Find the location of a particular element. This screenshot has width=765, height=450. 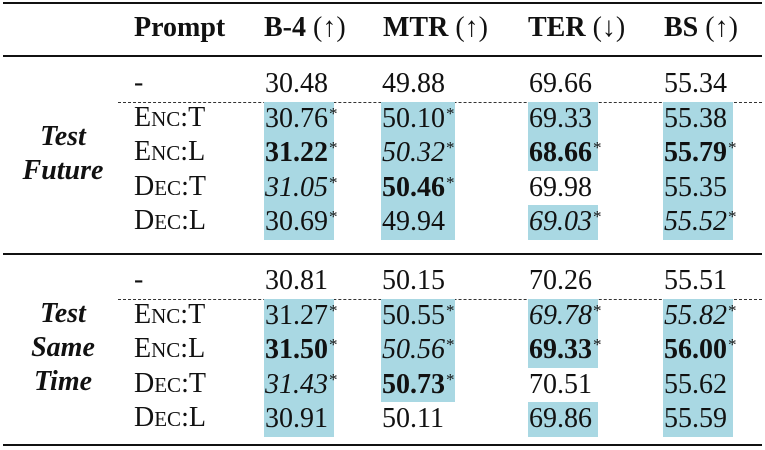

metric-value: 50.15 is located at coordinates (413, 280).